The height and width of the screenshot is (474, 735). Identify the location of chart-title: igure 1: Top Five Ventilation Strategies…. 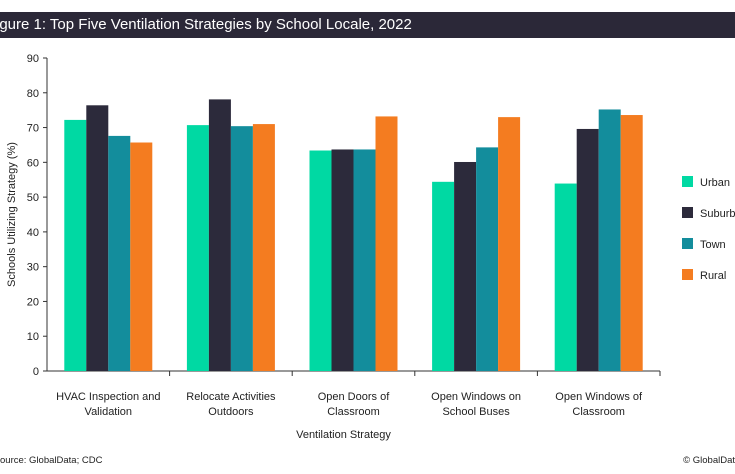
(367, 25).